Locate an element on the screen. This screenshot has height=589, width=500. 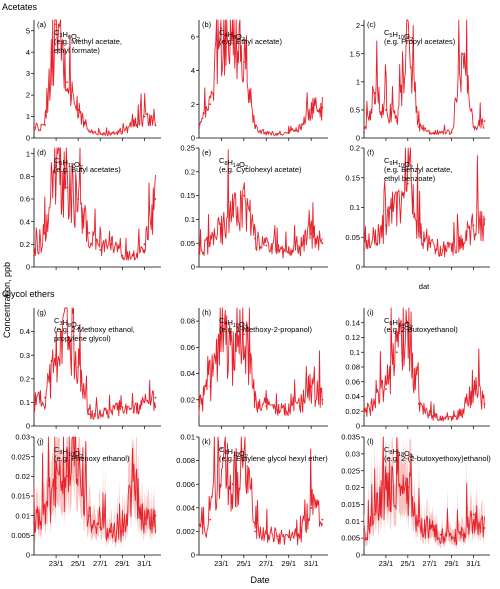
formula-label: C3H8O2 is located at coordinates (67, 323).